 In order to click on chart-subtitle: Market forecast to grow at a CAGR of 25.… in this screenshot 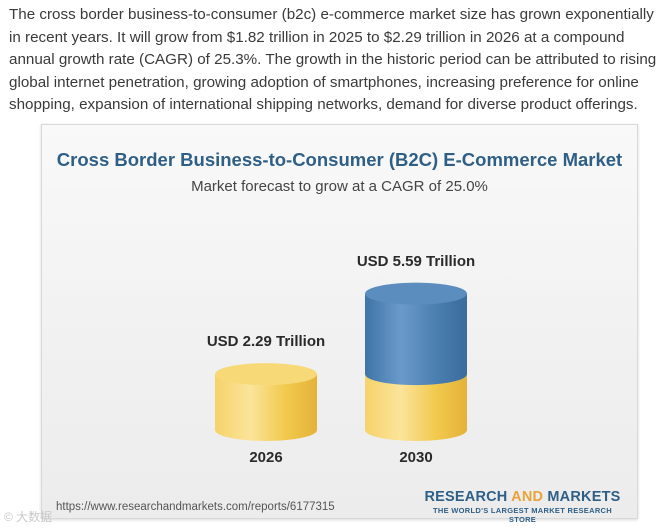, I will do `click(339, 186)`.